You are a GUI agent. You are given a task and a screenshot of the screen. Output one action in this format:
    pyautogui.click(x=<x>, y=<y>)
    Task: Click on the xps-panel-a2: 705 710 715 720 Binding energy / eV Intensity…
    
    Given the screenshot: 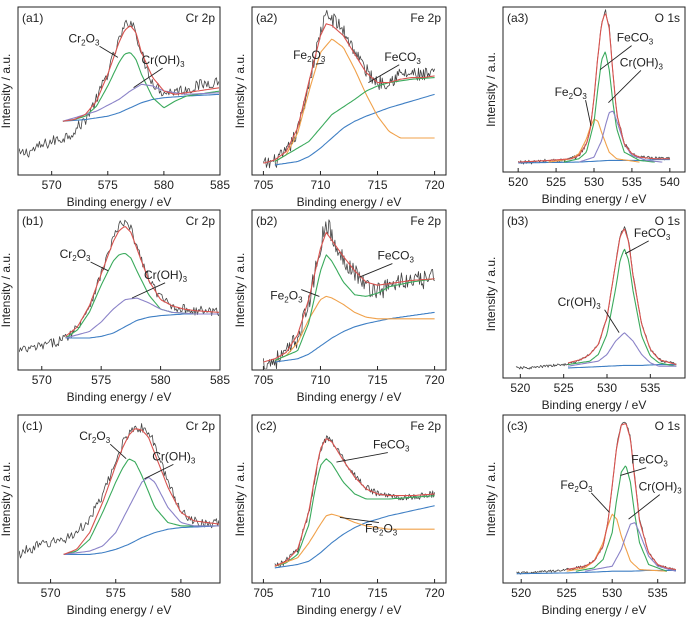 What is the action you would take?
    pyautogui.click(x=340, y=107)
    